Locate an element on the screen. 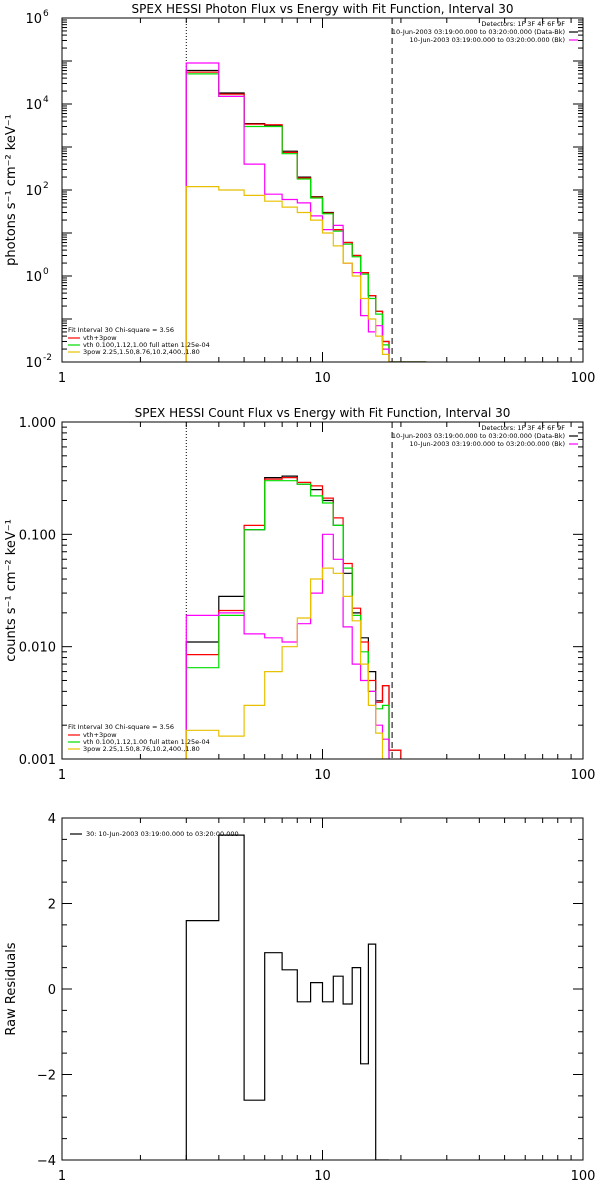  y-tick-exponent: 4 is located at coordinates (46, 100).